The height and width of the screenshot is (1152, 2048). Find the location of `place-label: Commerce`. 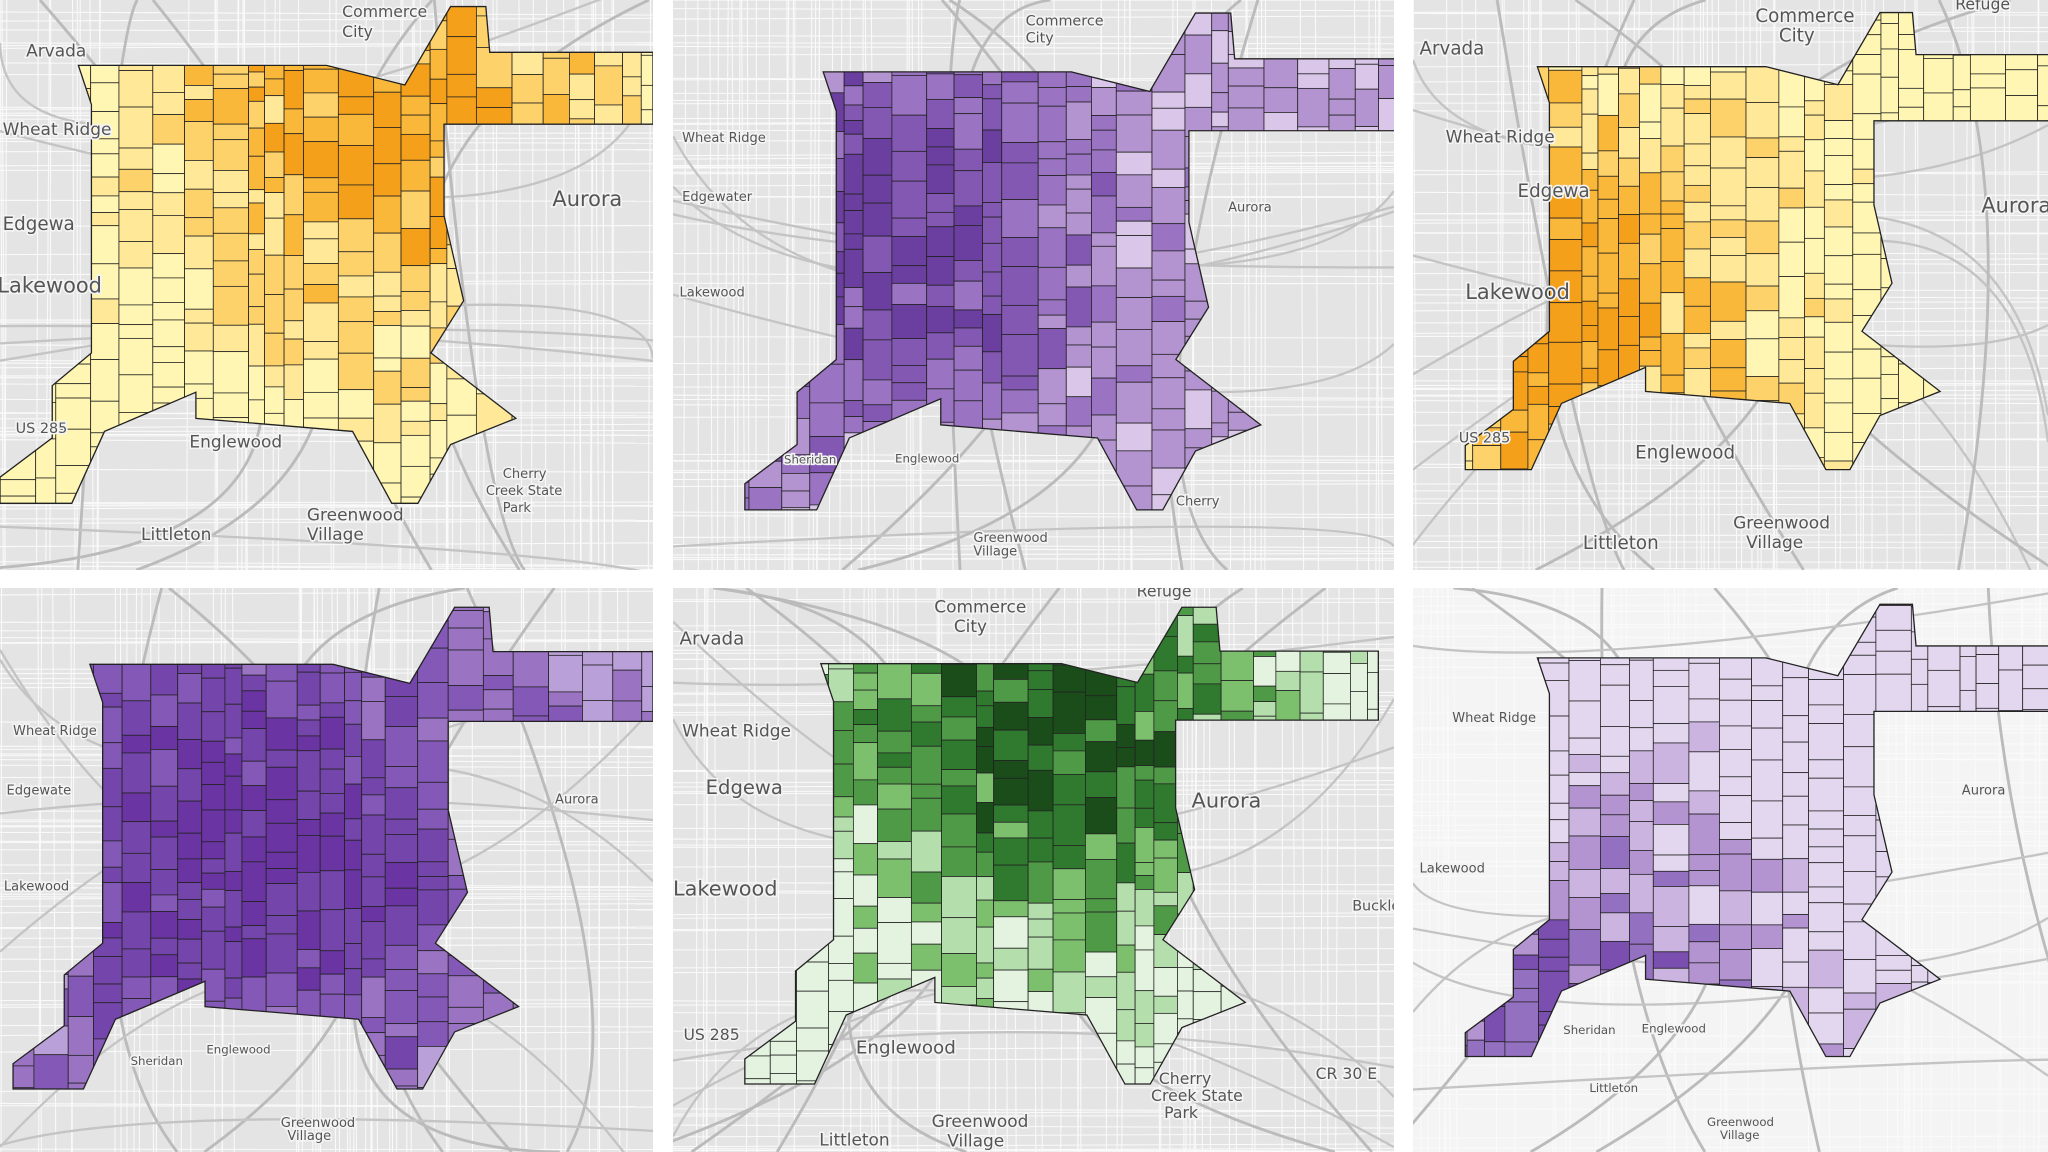

place-label: Commerce is located at coordinates (384, 11).